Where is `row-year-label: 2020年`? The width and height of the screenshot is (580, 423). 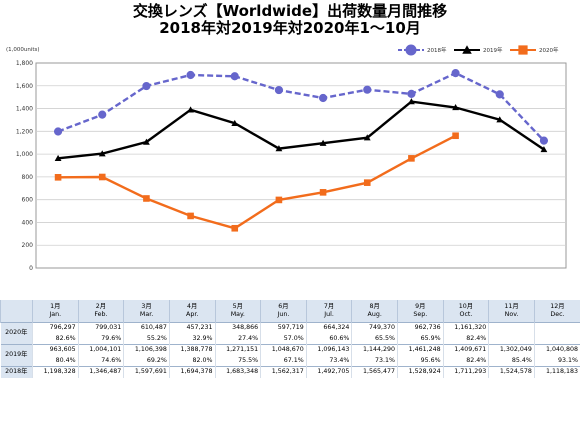 row-year-label: 2020年 is located at coordinates (16, 333).